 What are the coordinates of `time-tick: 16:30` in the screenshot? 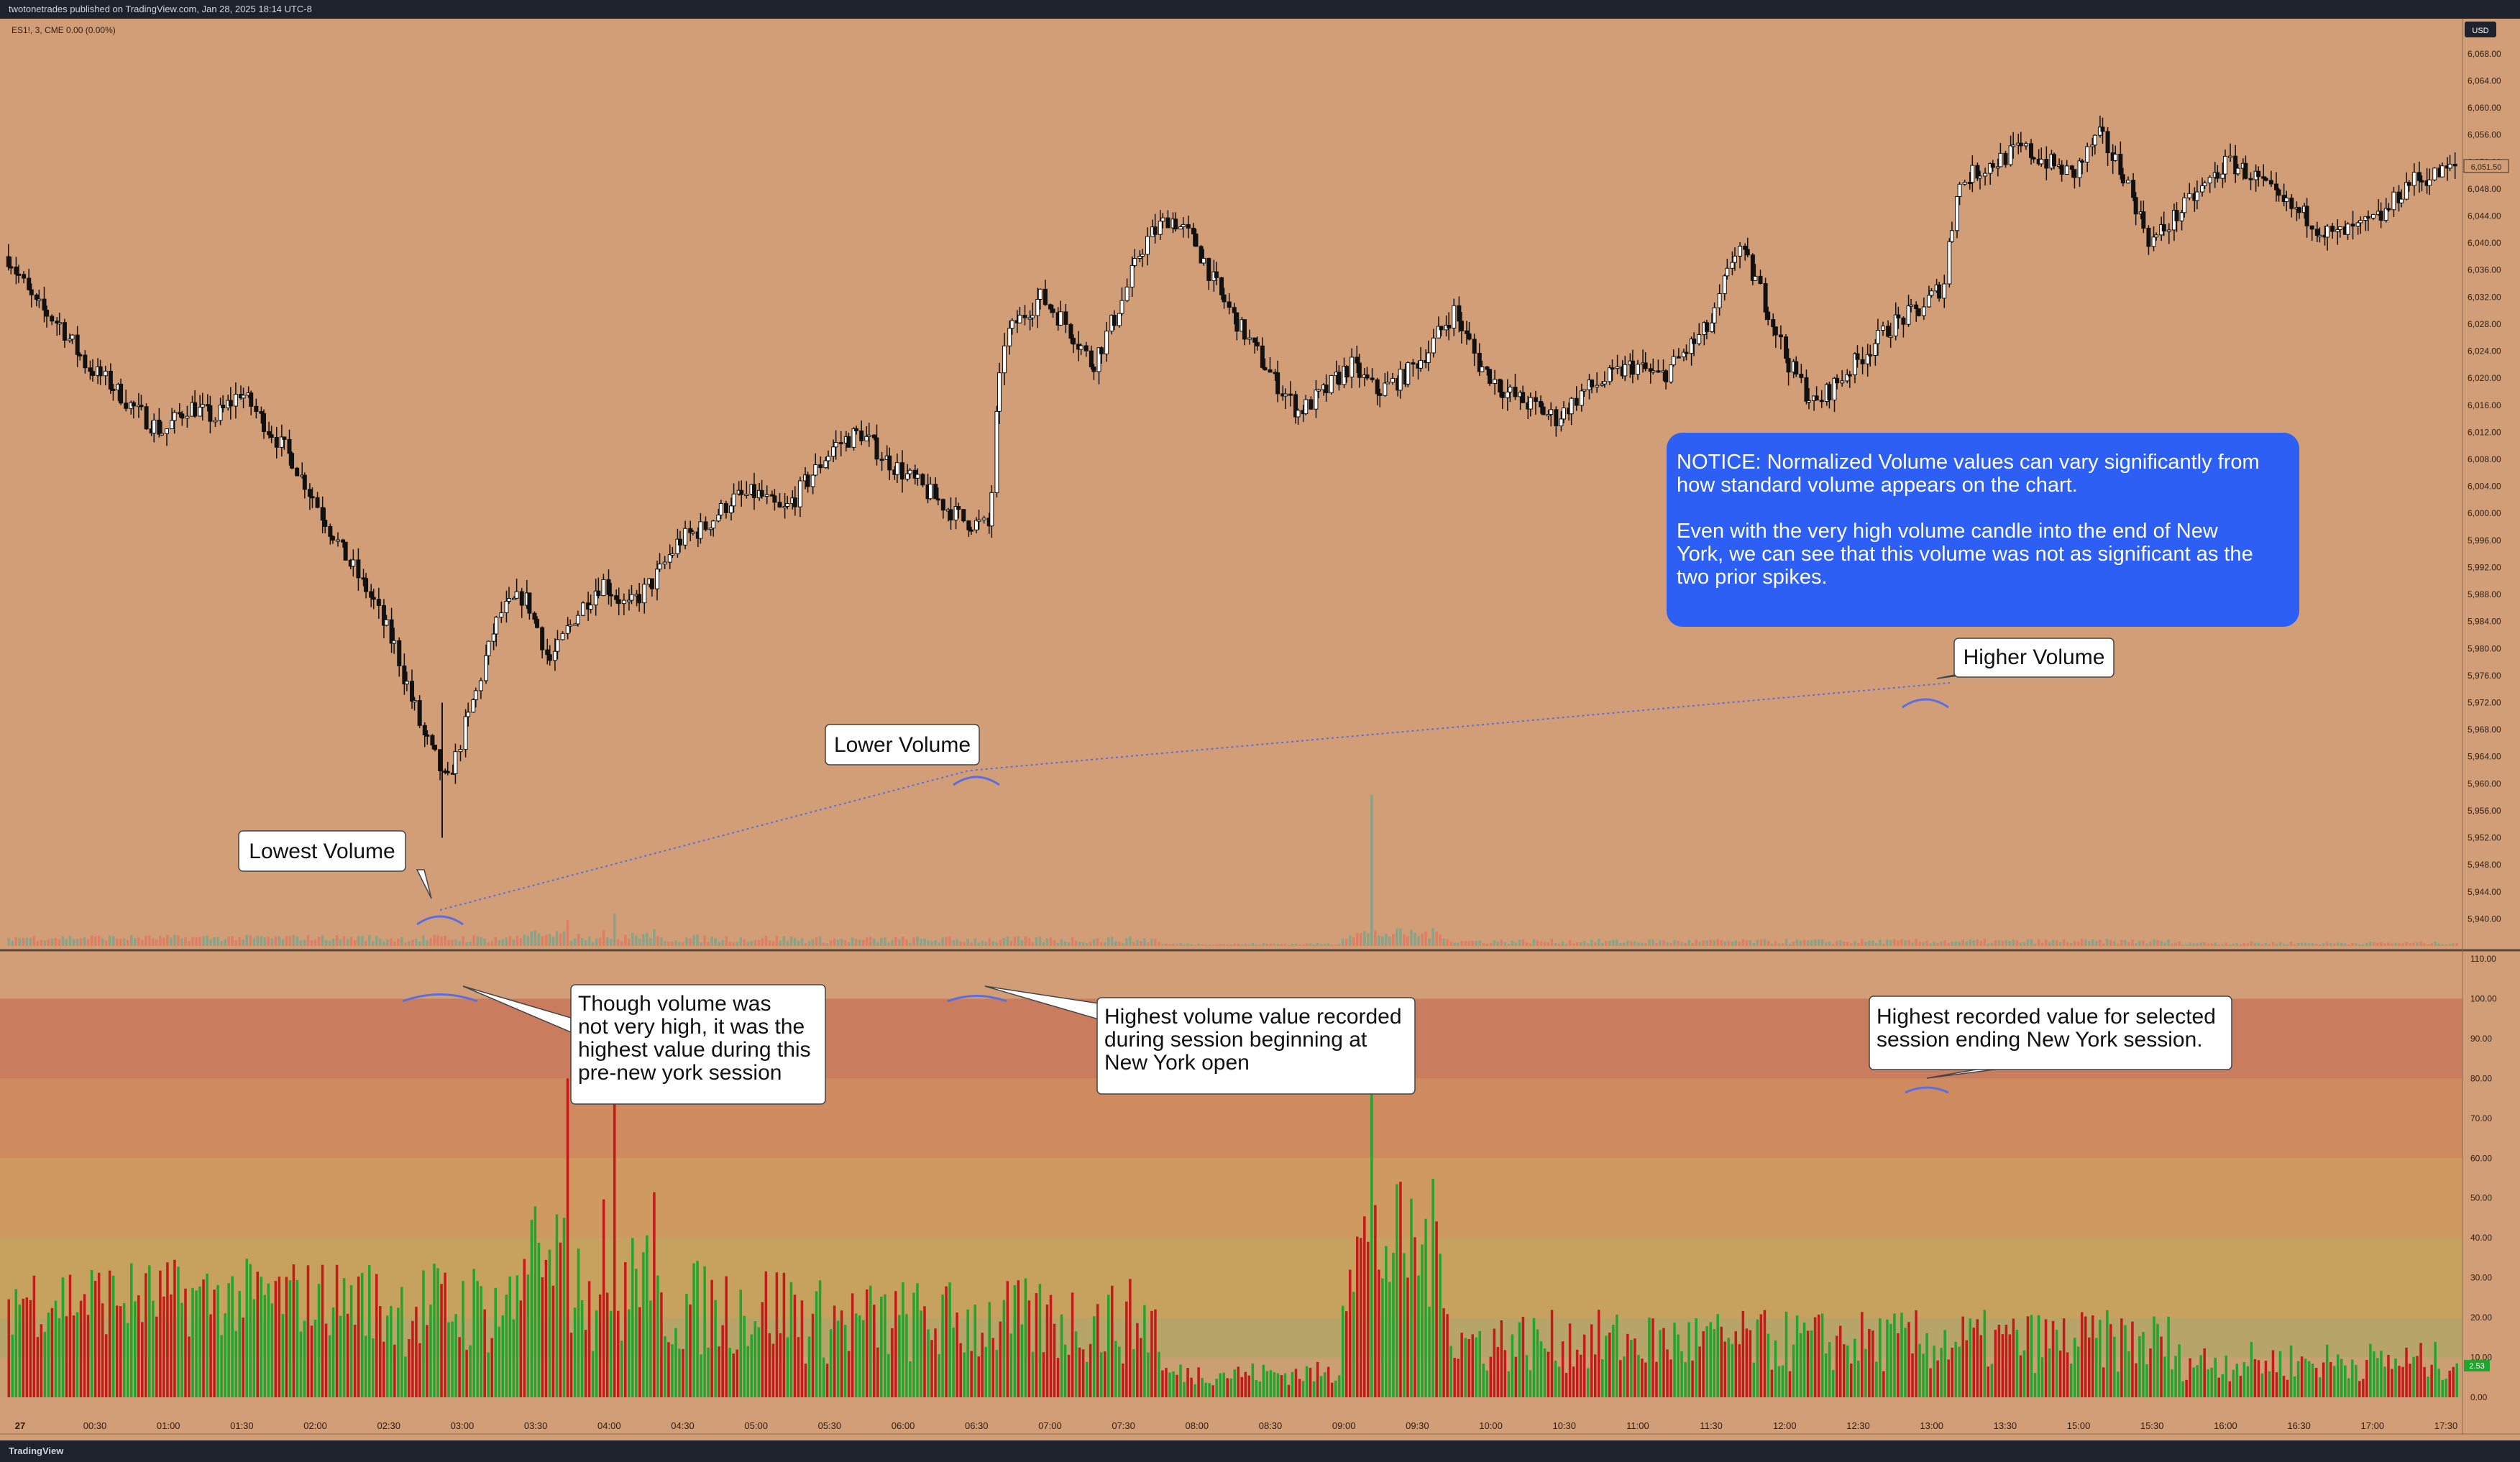 It's located at (2299, 1425).